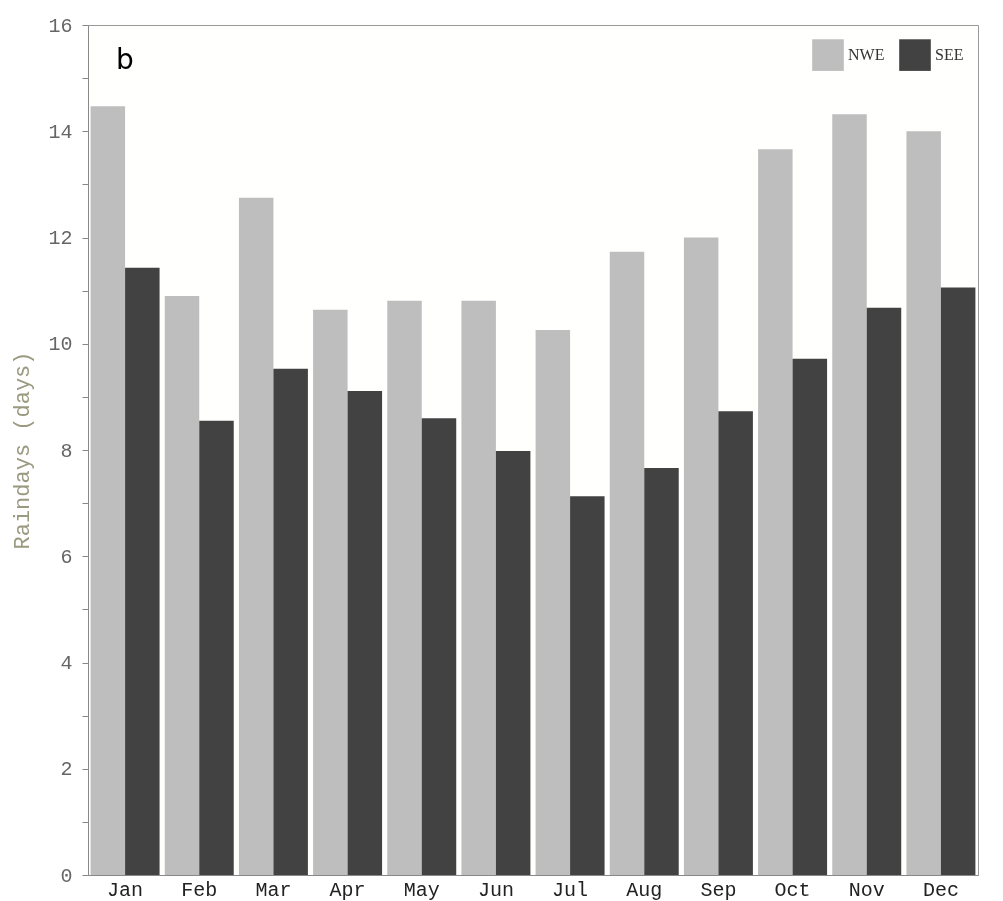 The width and height of the screenshot is (1003, 901). I want to click on x-tick-label: Apr, so click(347, 889).